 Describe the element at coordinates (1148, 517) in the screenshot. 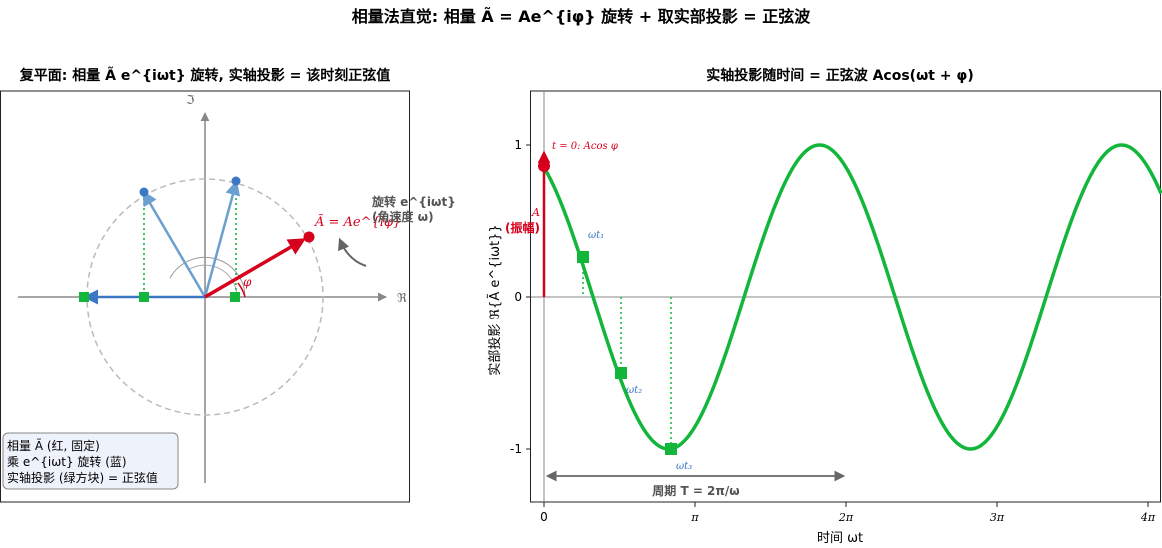

I see `x-tick-label: 4π` at that location.